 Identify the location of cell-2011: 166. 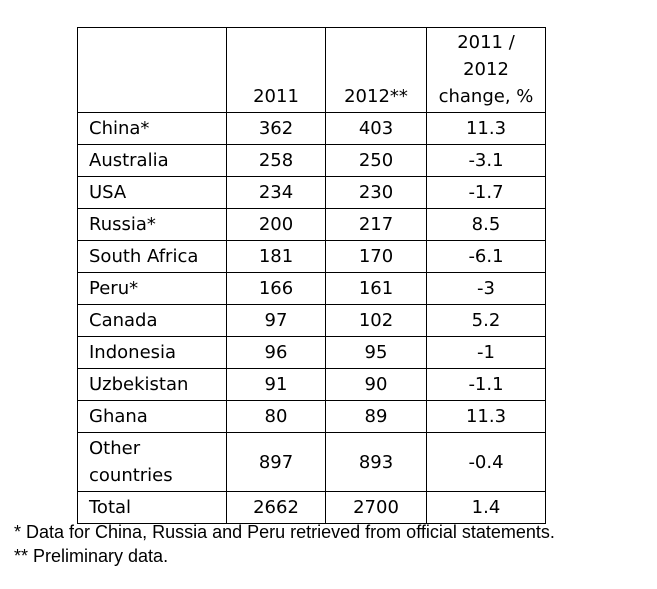
(276, 288).